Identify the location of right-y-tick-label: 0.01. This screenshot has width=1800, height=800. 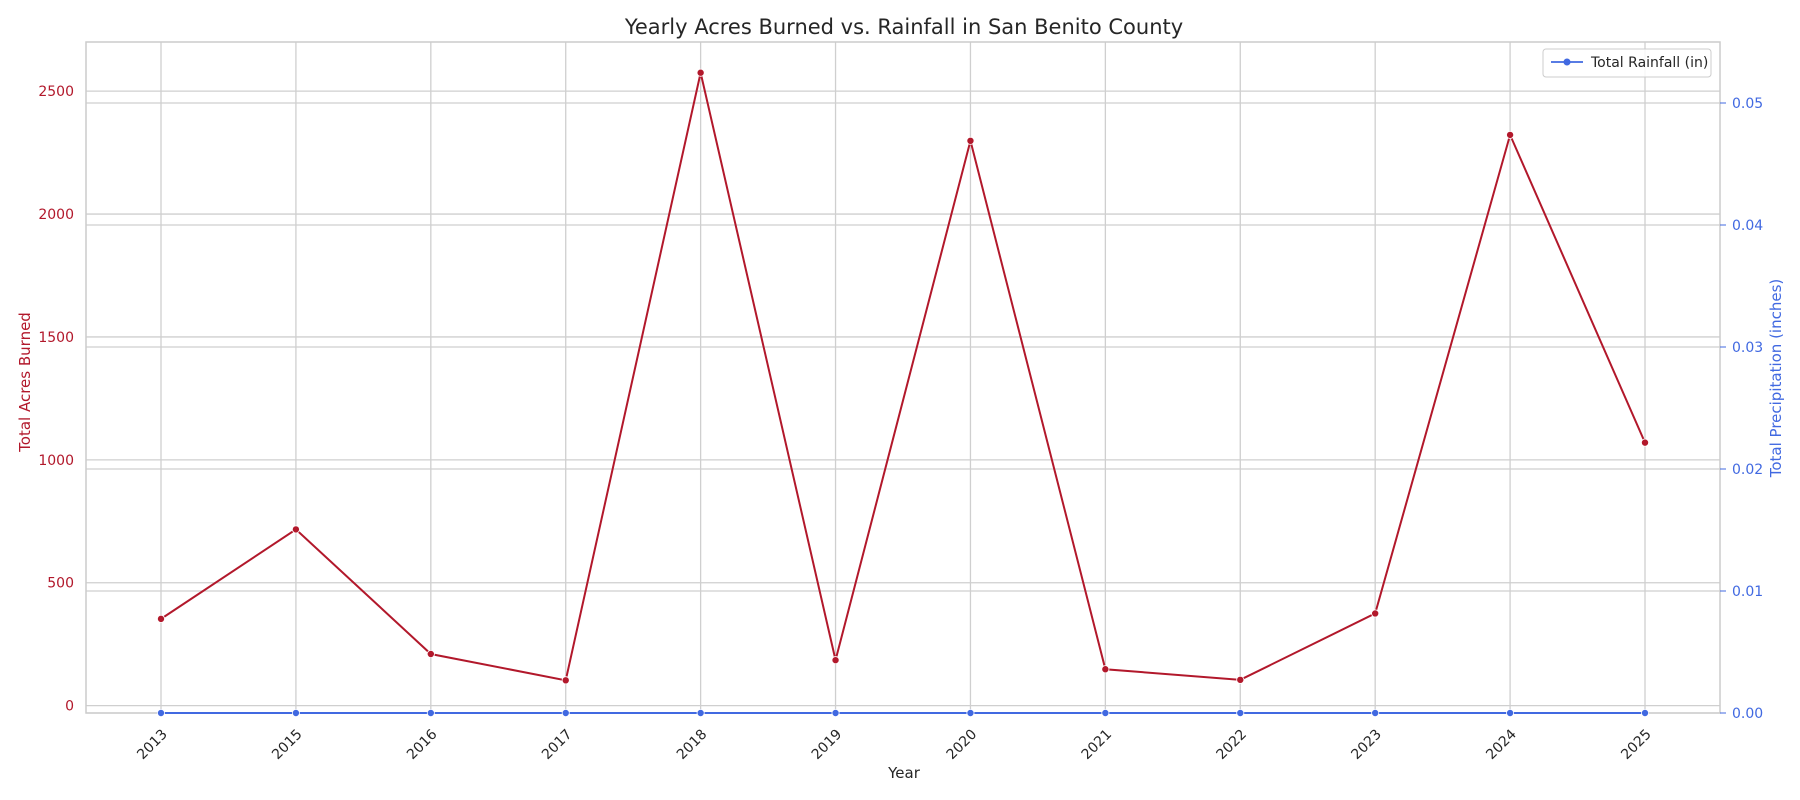
(1747, 592).